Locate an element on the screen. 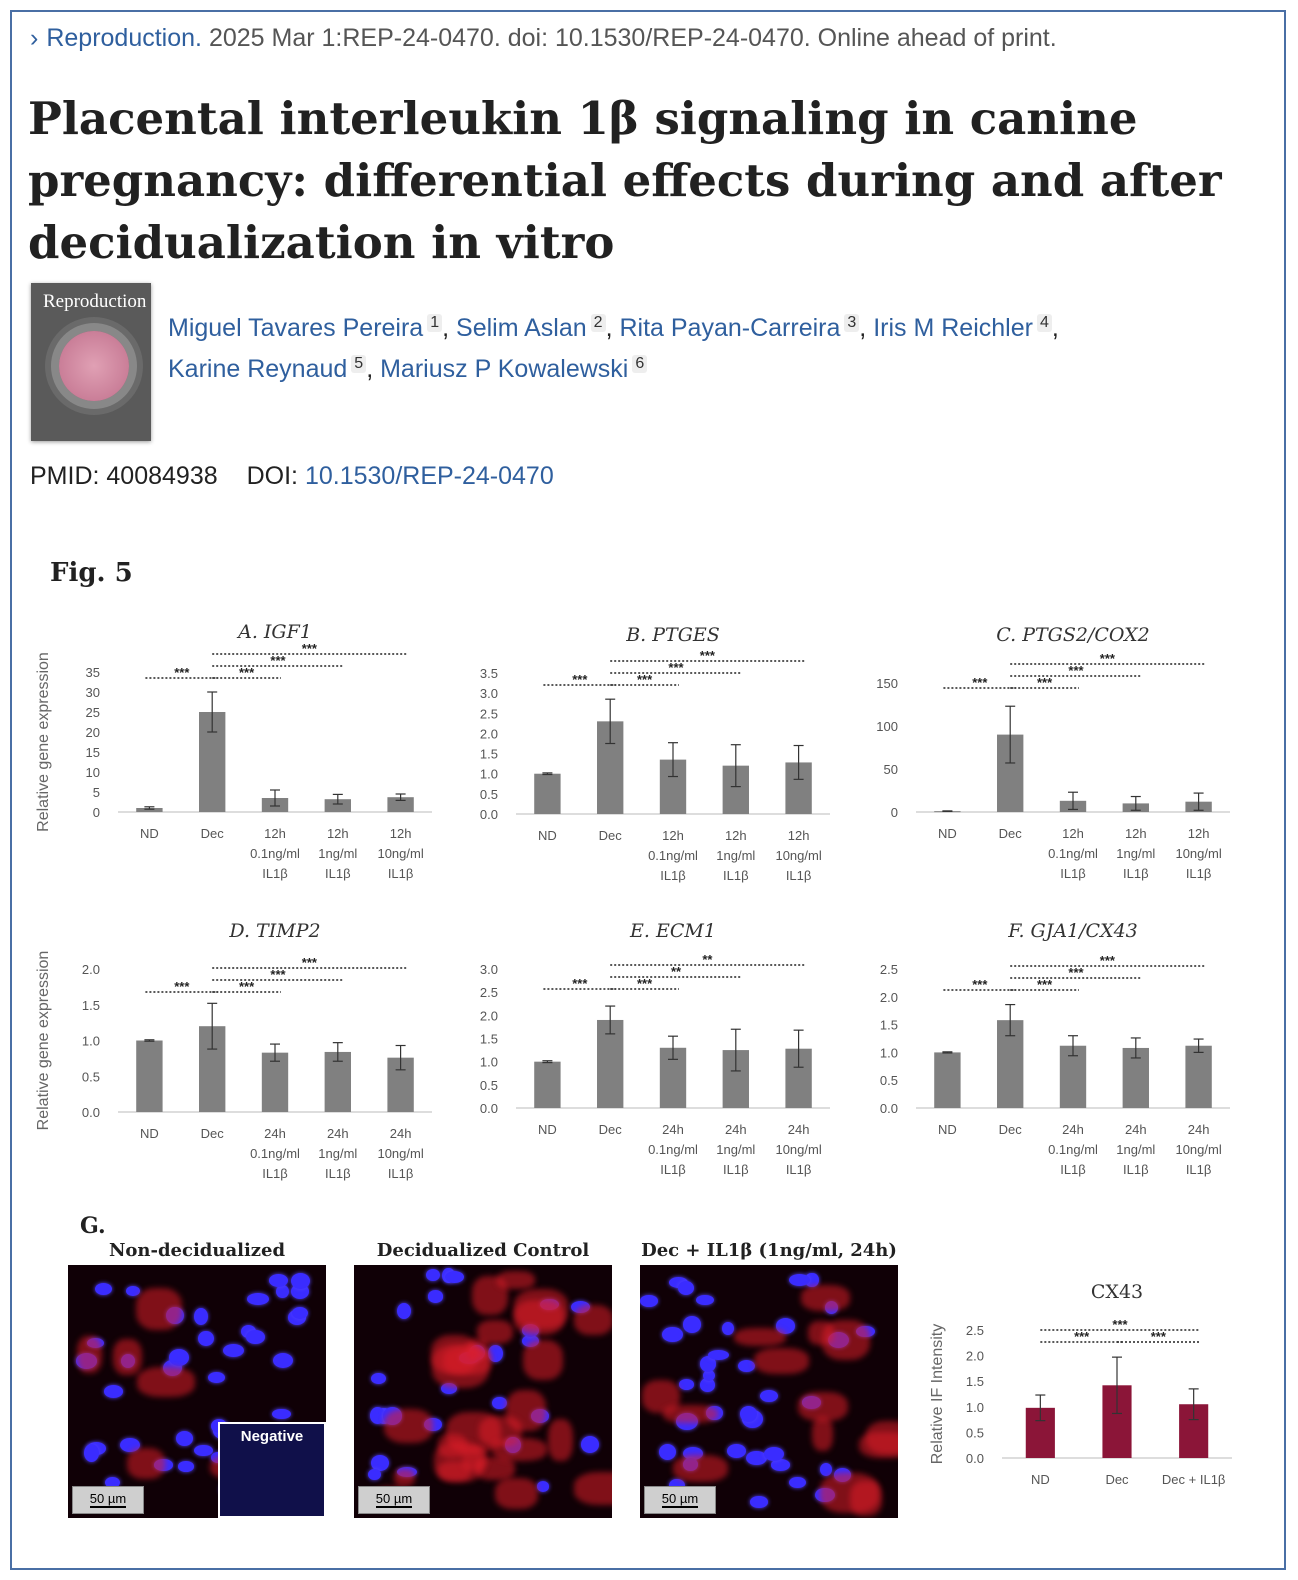  affiliation-badge: 6 is located at coordinates (640, 363).